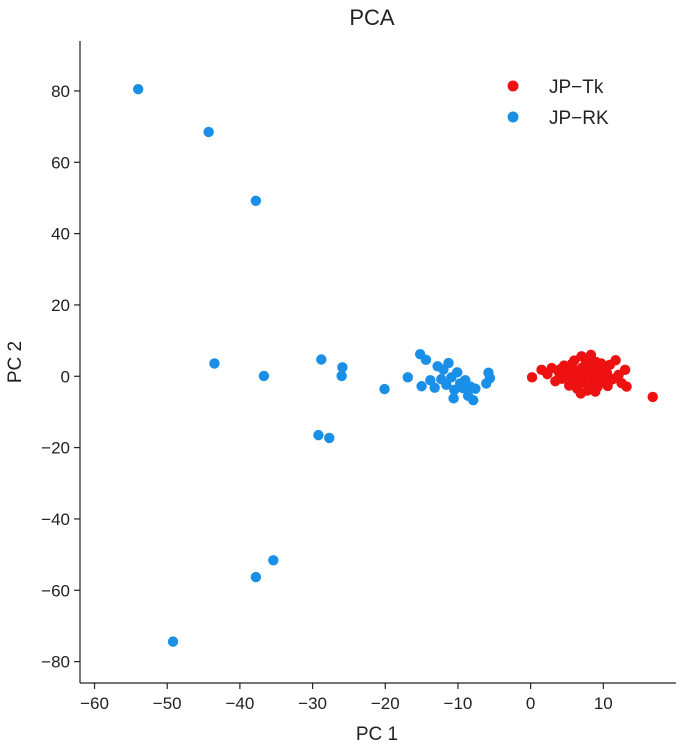  Describe the element at coordinates (55, 590) in the screenshot. I see `y-tick-label: −60` at that location.